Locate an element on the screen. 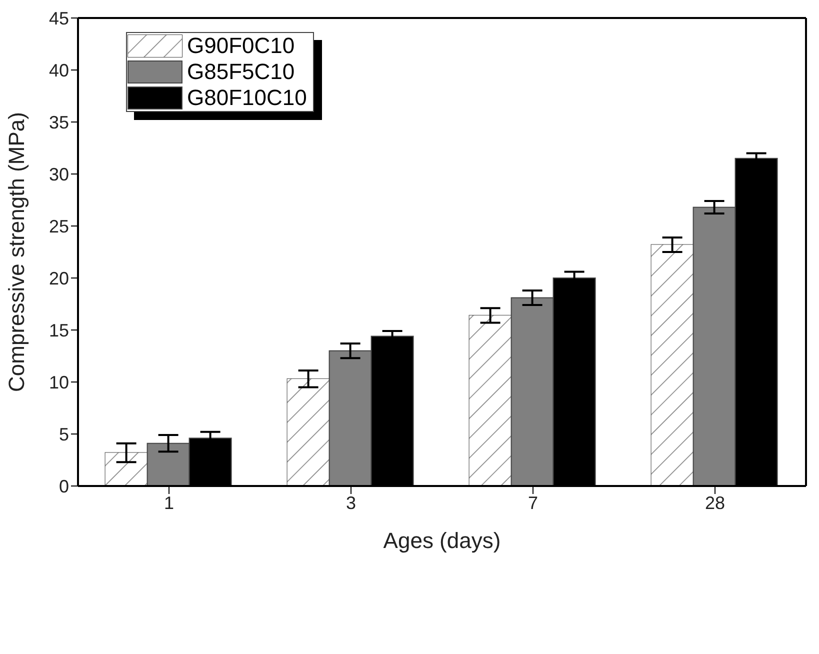 This screenshot has height=654, width=819. y-tick-label: 25 is located at coordinates (58, 226).